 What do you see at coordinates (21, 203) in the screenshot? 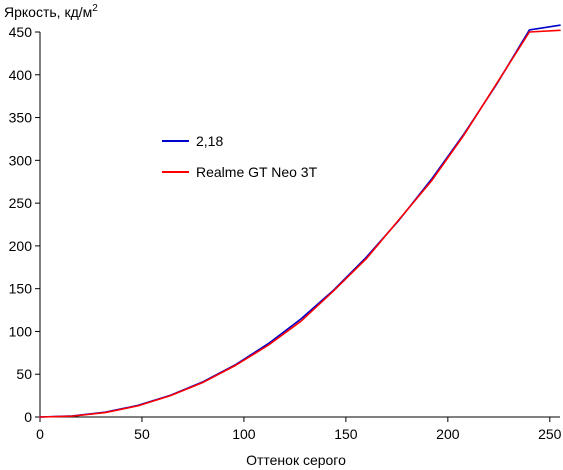
I see `y-tick-label: 250` at bounding box center [21, 203].